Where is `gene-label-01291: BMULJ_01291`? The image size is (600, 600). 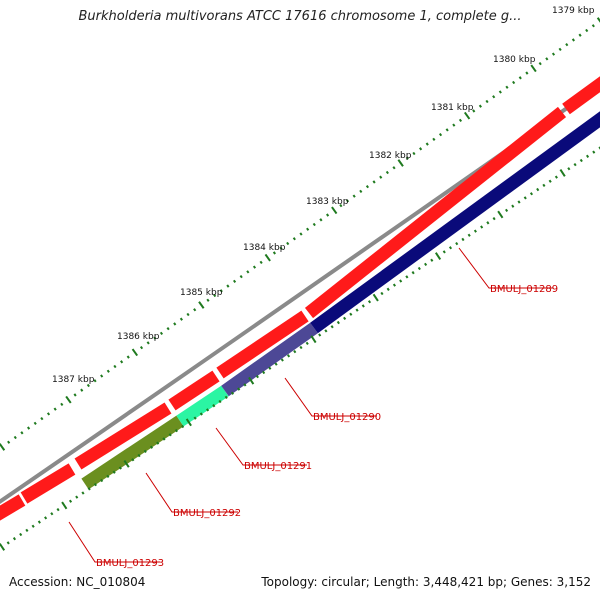 gene-label-01291: BMULJ_01291 is located at coordinates (278, 466).